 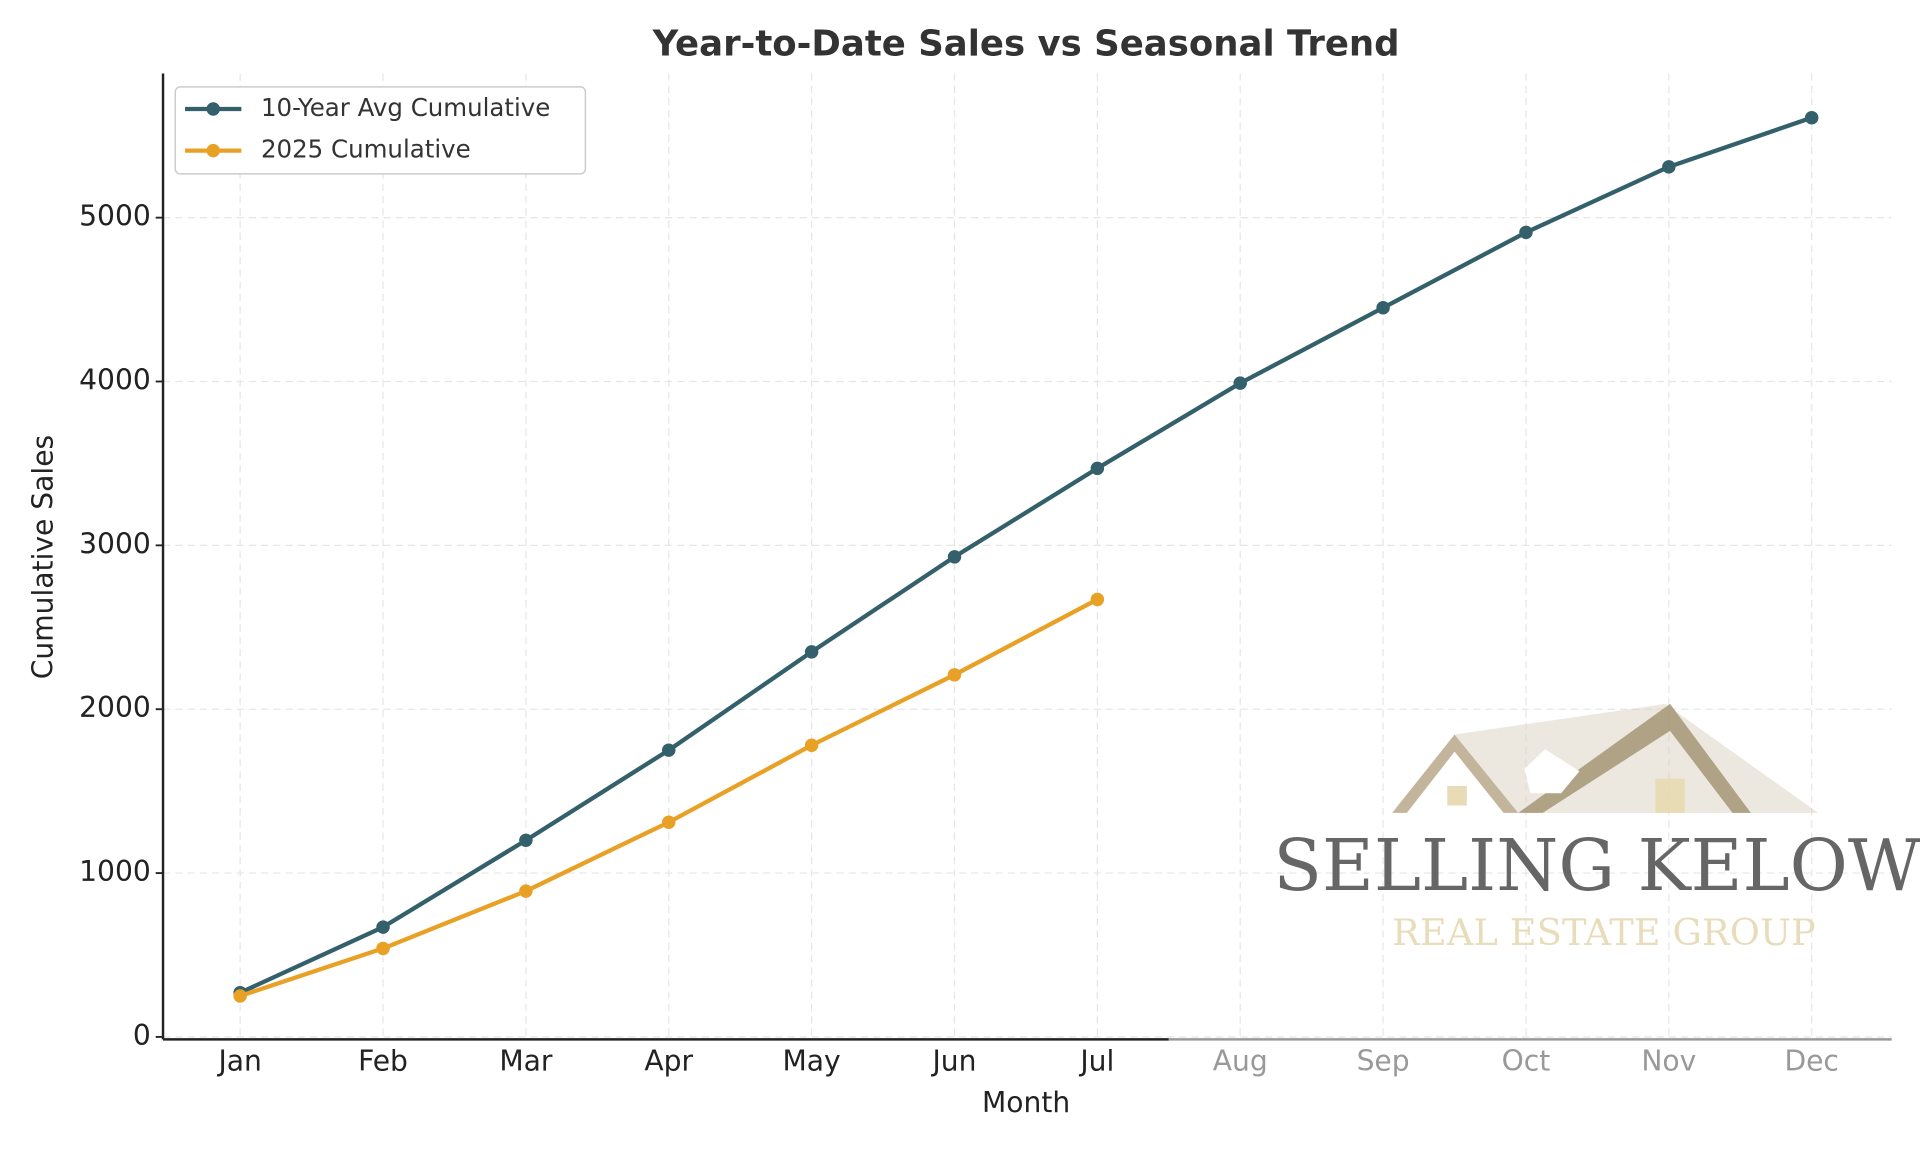 What do you see at coordinates (42, 557) in the screenshot?
I see `y-axis-label: Cumulative Sales` at bounding box center [42, 557].